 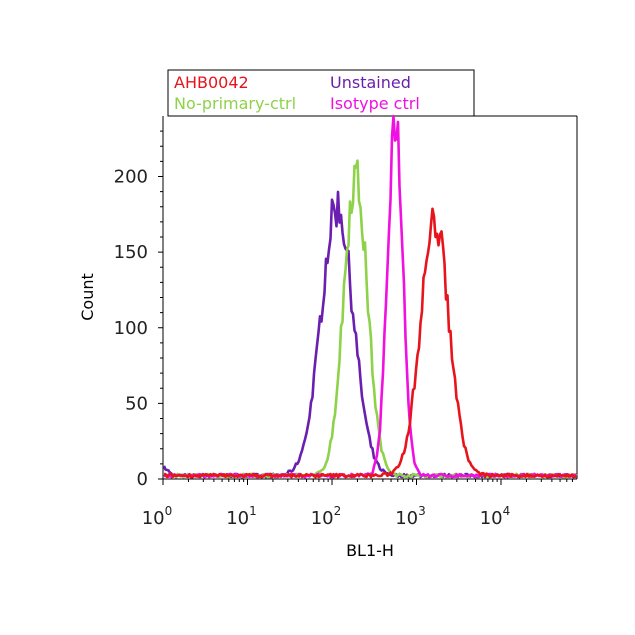 I want to click on y-tick-label: 200, so click(x=131, y=177).